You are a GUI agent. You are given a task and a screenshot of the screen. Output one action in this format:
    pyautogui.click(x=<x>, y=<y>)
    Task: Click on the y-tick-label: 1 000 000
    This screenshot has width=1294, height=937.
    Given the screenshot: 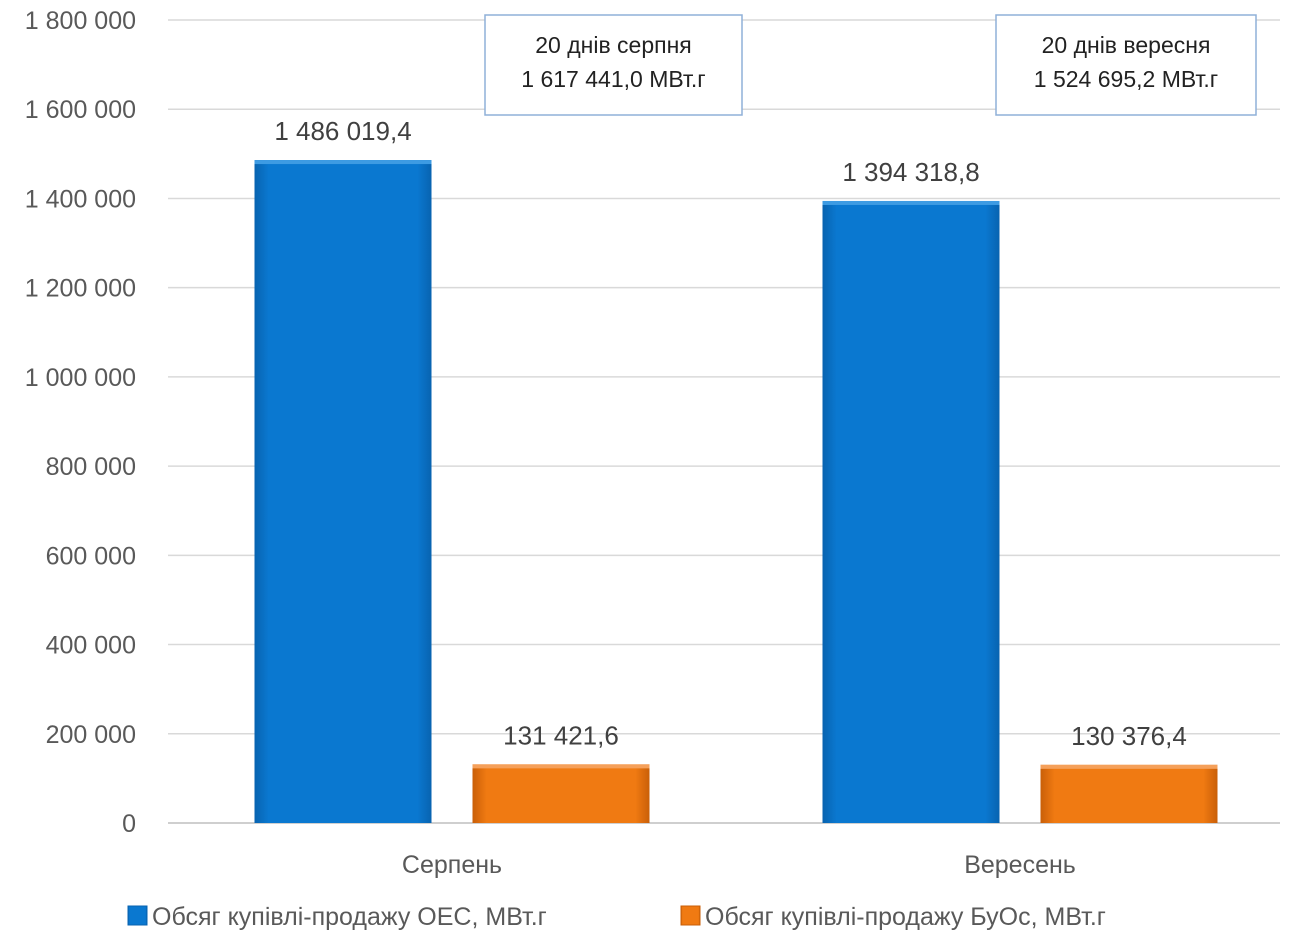 What is the action you would take?
    pyautogui.click(x=80, y=378)
    